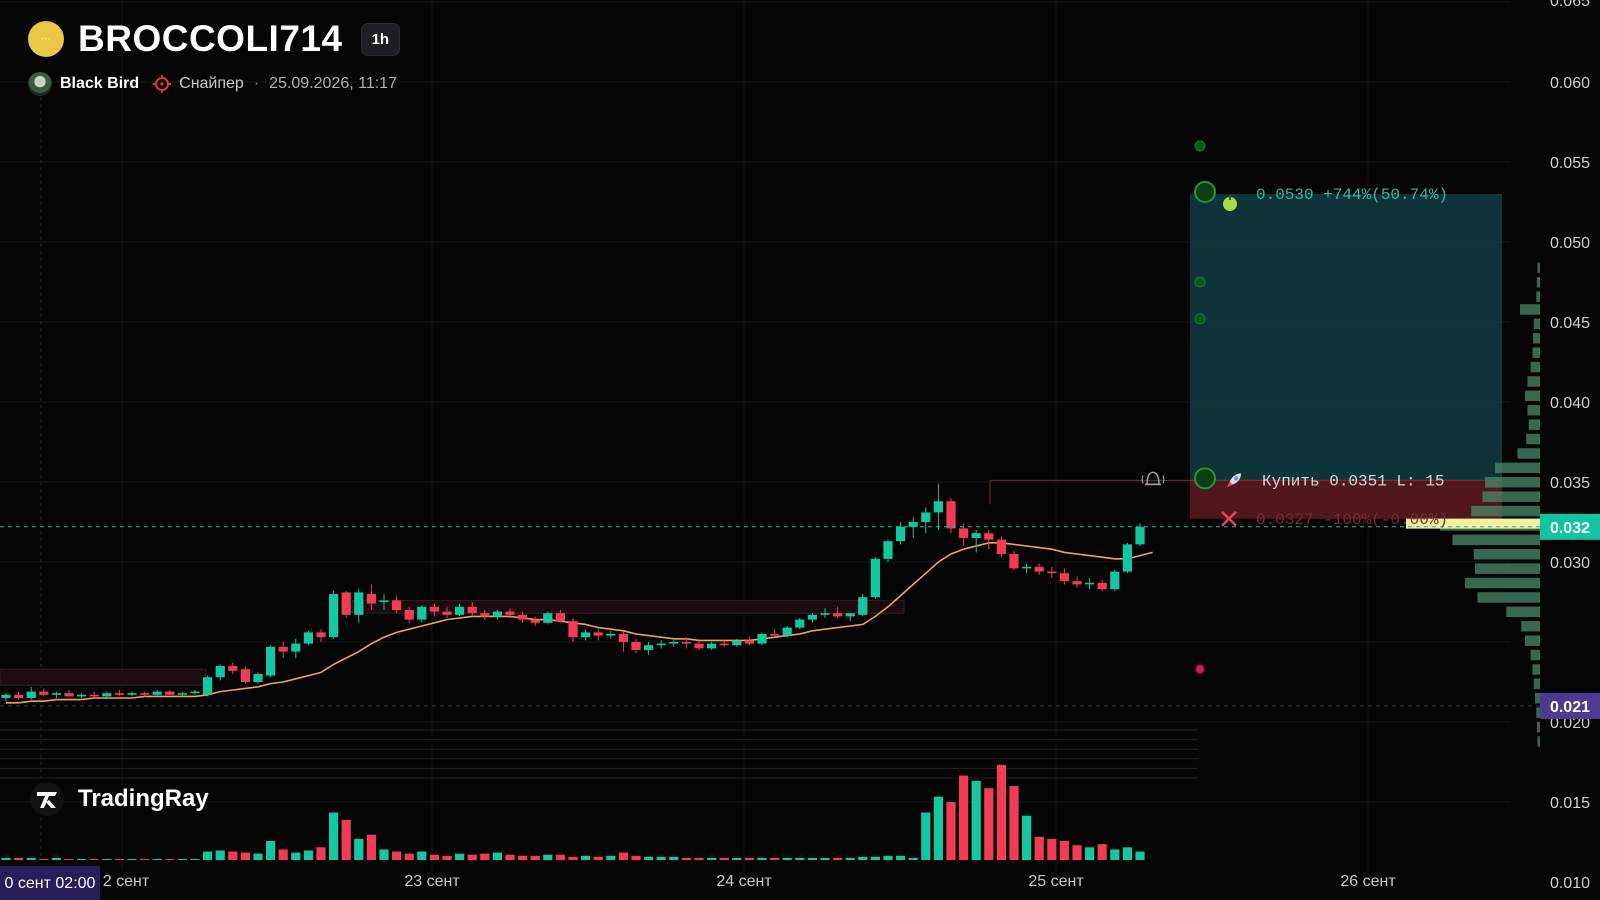 Image resolution: width=1600 pixels, height=900 pixels. I want to click on author-avatar, so click(40, 84).